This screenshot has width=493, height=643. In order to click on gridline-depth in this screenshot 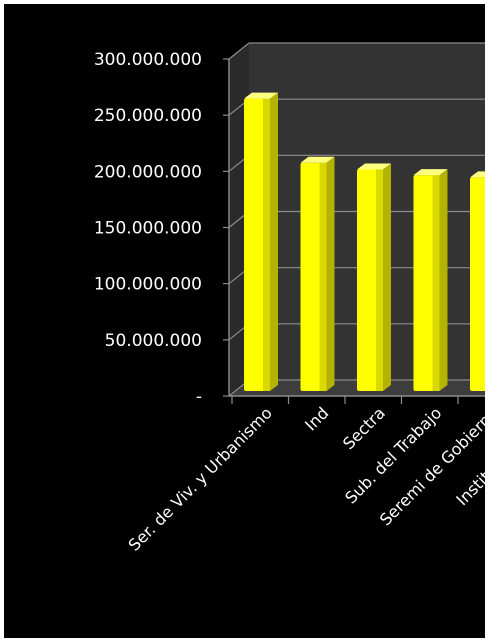, I will do `click(239, 51)`.